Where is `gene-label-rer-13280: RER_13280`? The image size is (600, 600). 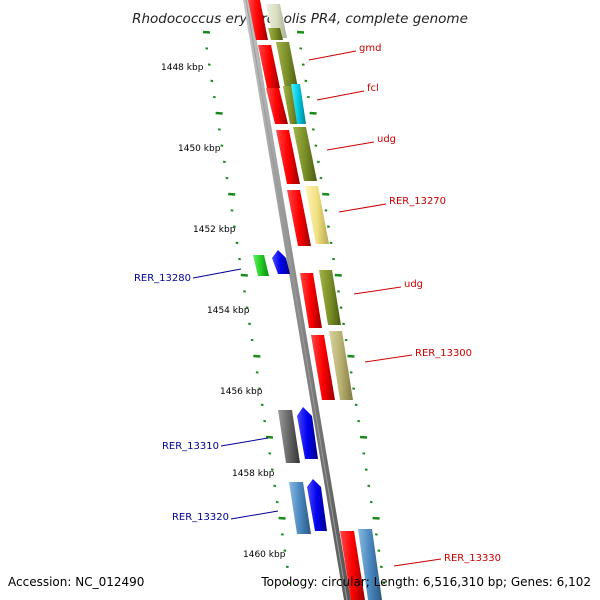
gene-label-rer-13280: RER_13280 is located at coordinates (162, 278).